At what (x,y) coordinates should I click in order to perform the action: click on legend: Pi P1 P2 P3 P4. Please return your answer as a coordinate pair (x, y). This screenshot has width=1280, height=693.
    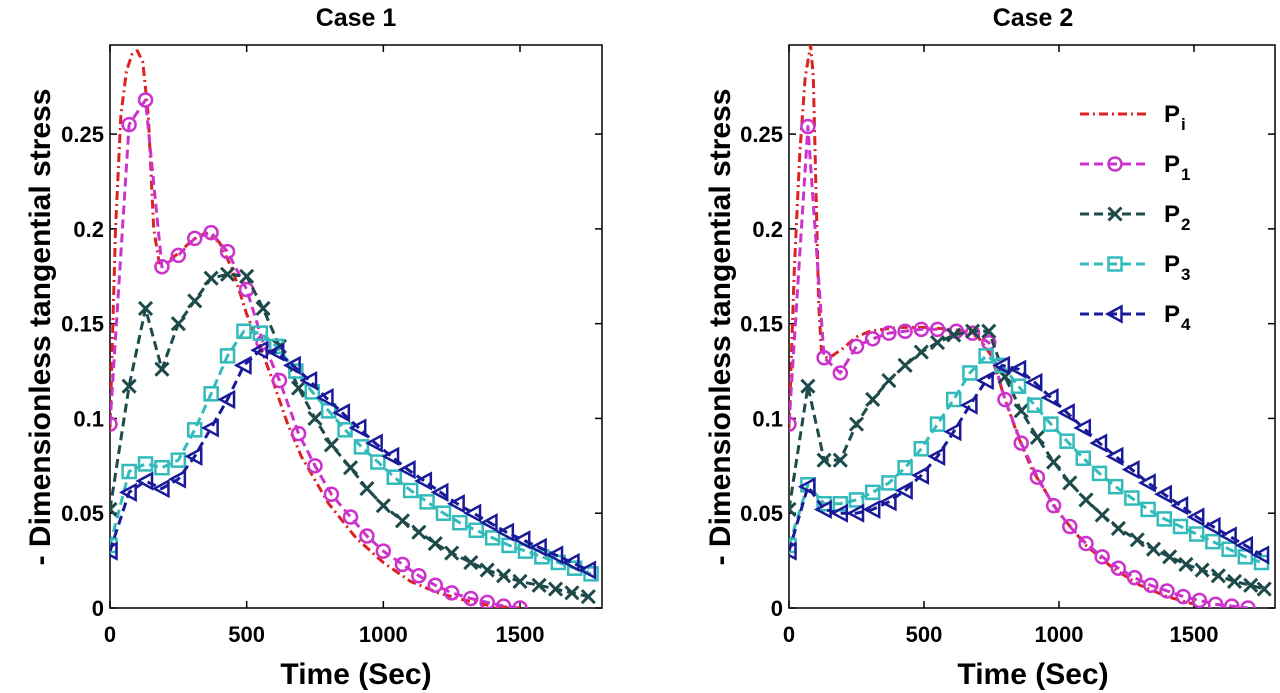
    Looking at the image, I should click on (1135, 217).